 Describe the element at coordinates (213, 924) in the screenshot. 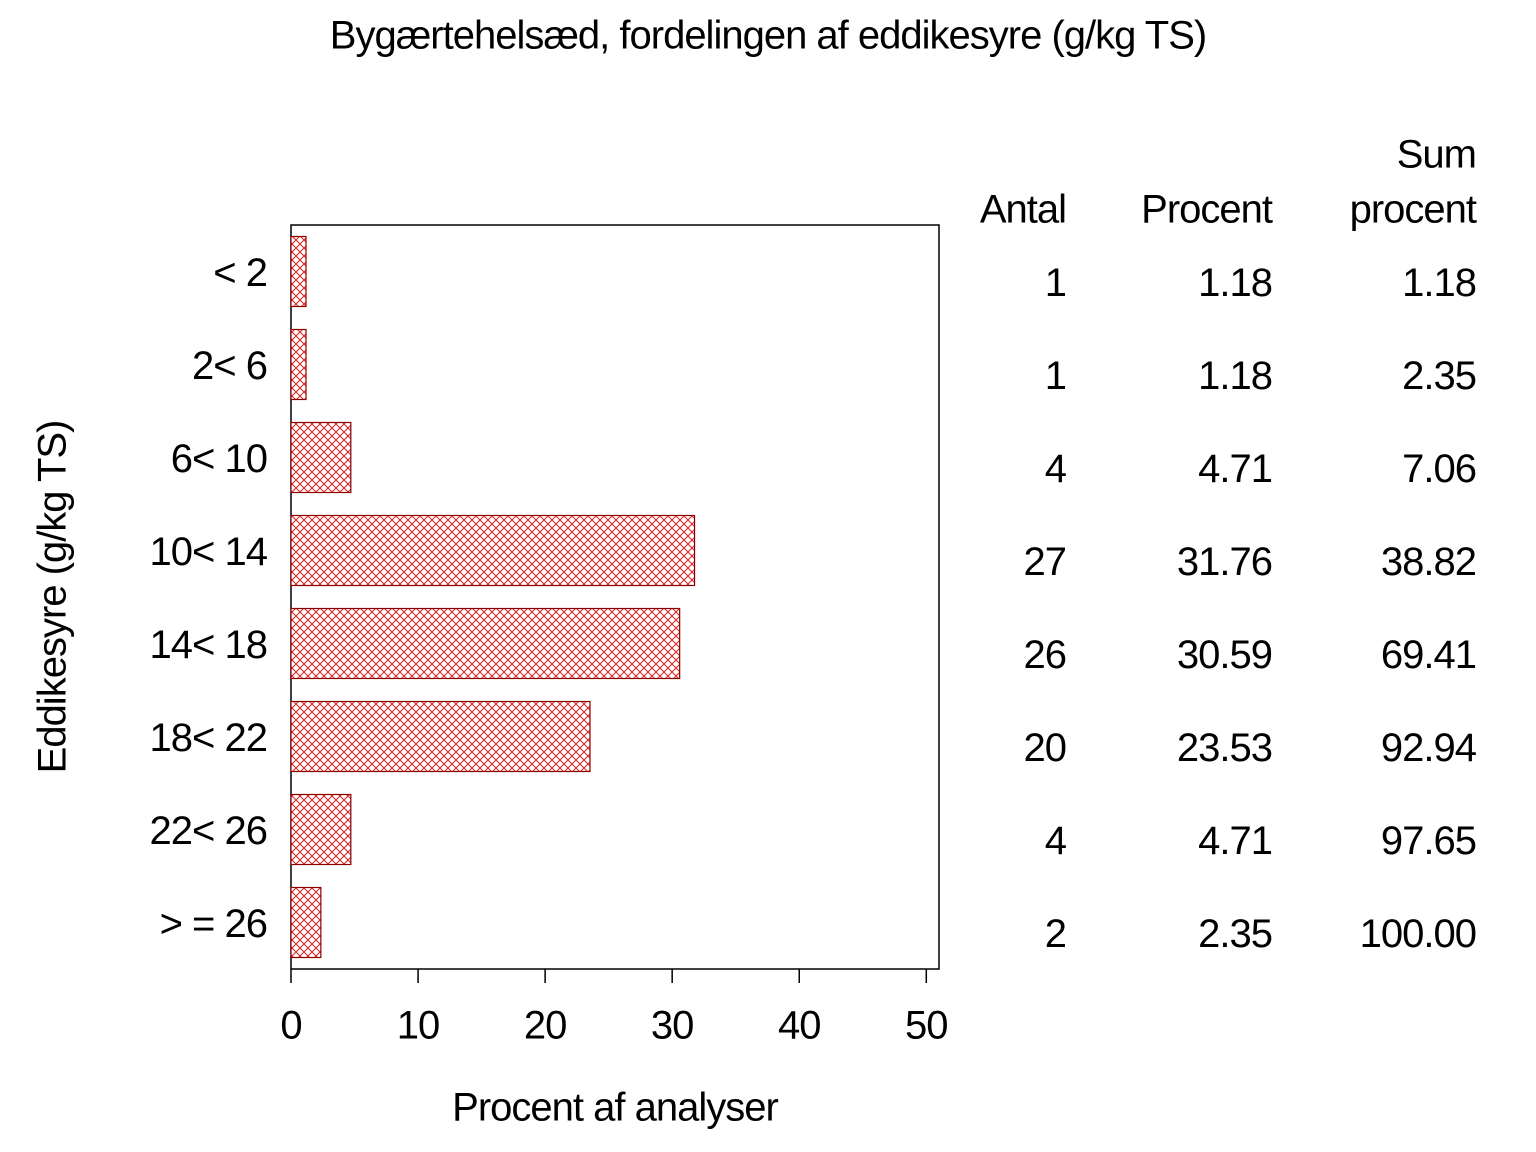

I see `y-tick-label: > = 26` at that location.